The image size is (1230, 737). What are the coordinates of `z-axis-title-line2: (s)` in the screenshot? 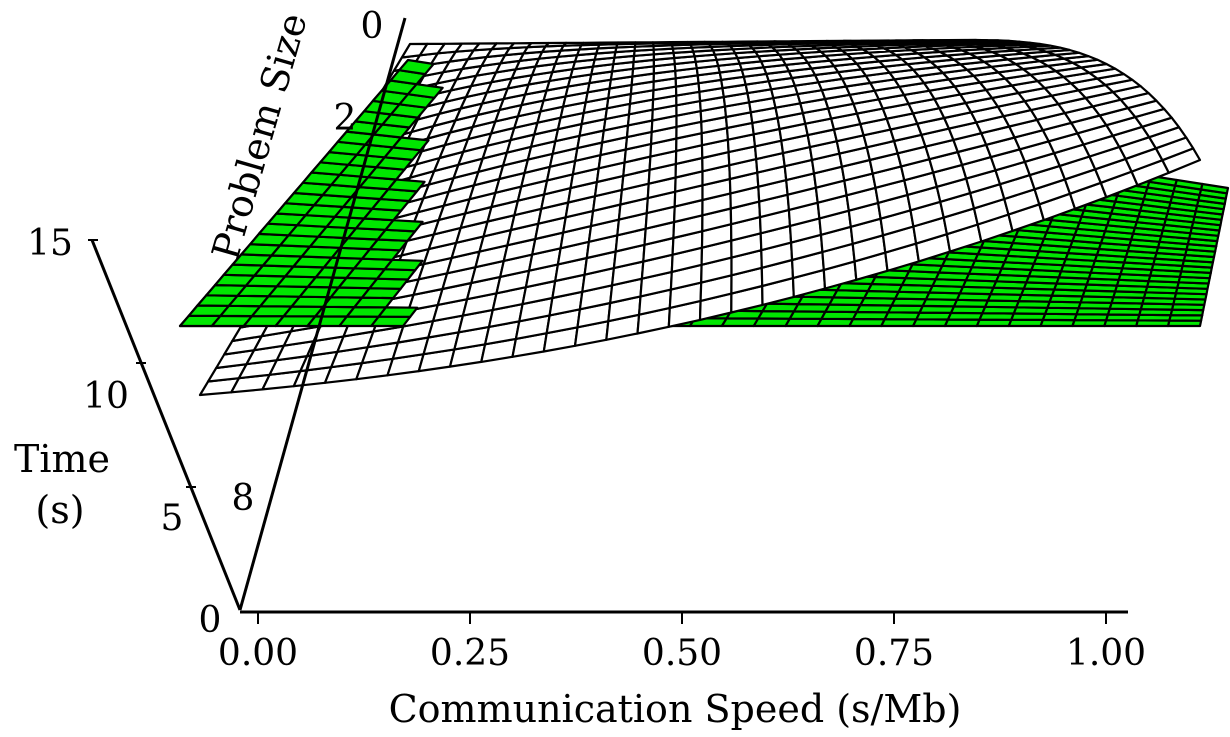 It's located at (59, 510).